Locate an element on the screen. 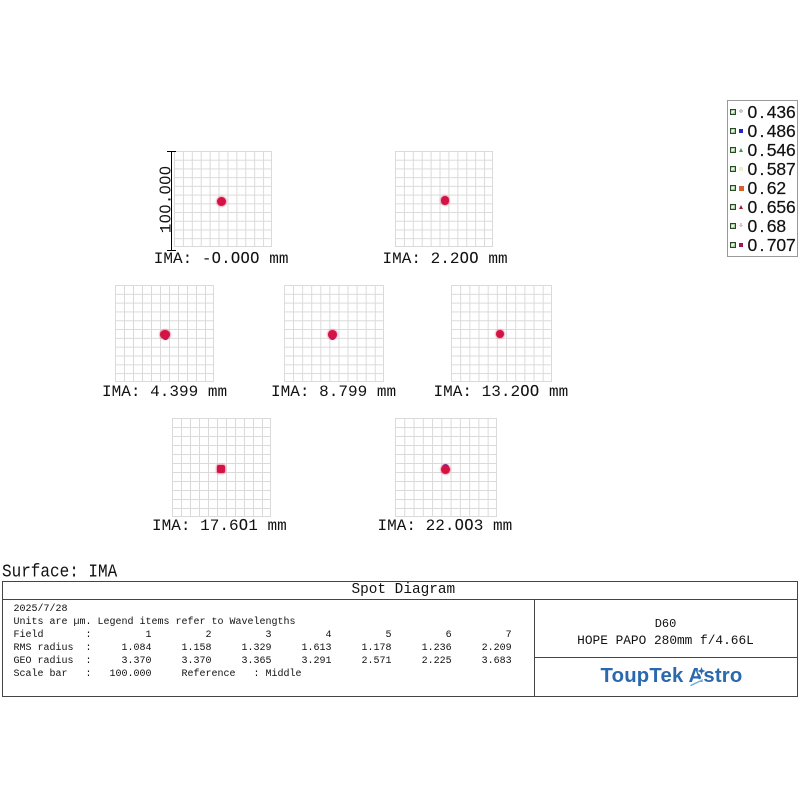  svg-text: 1. is located at coordinates (167, 214).